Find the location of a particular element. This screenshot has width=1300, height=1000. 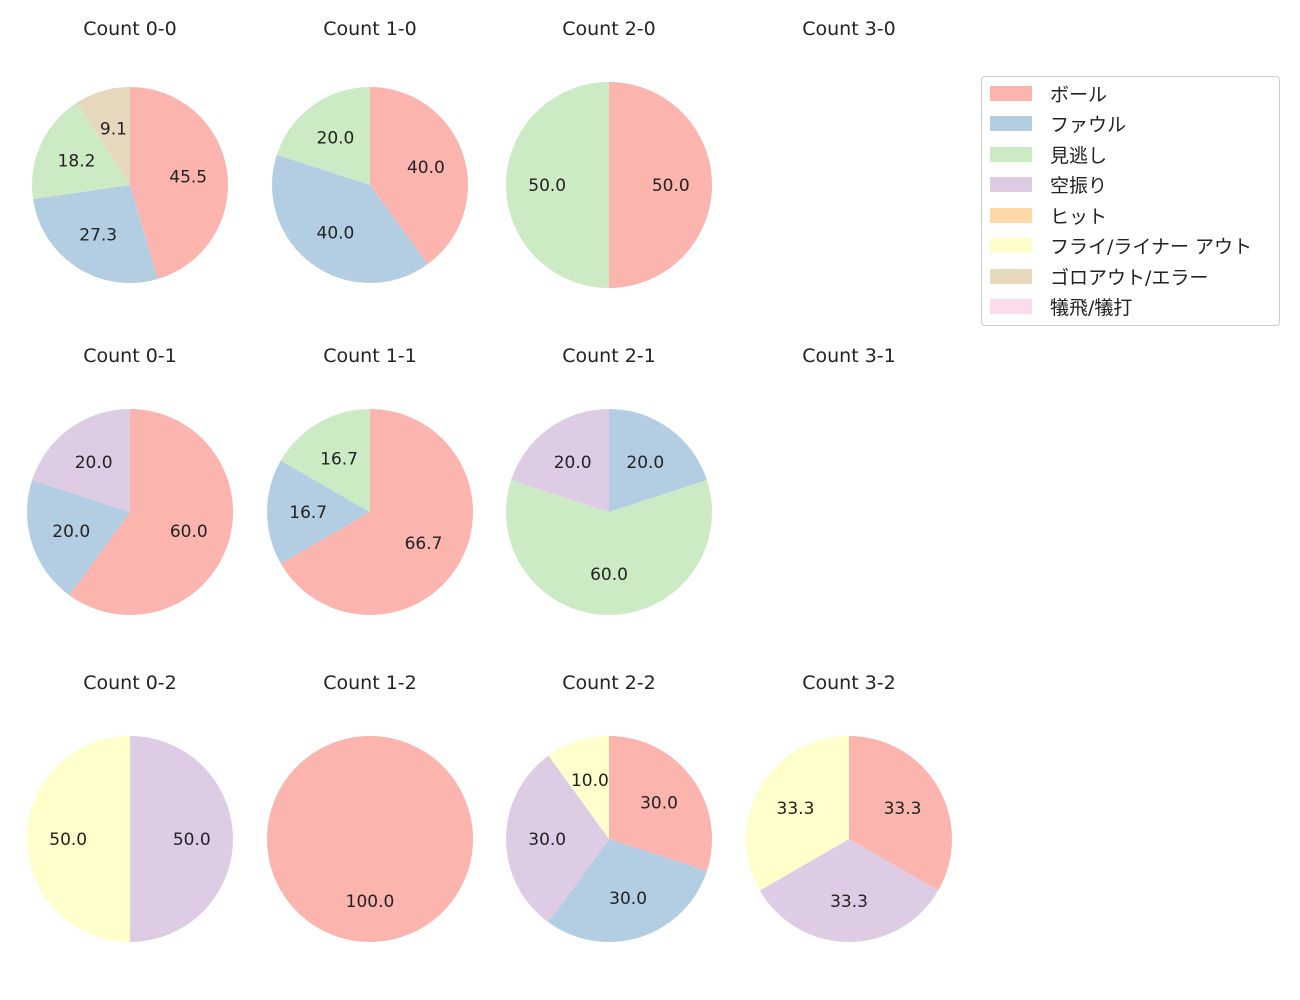

pie-title: Count 3-0 is located at coordinates (849, 29).